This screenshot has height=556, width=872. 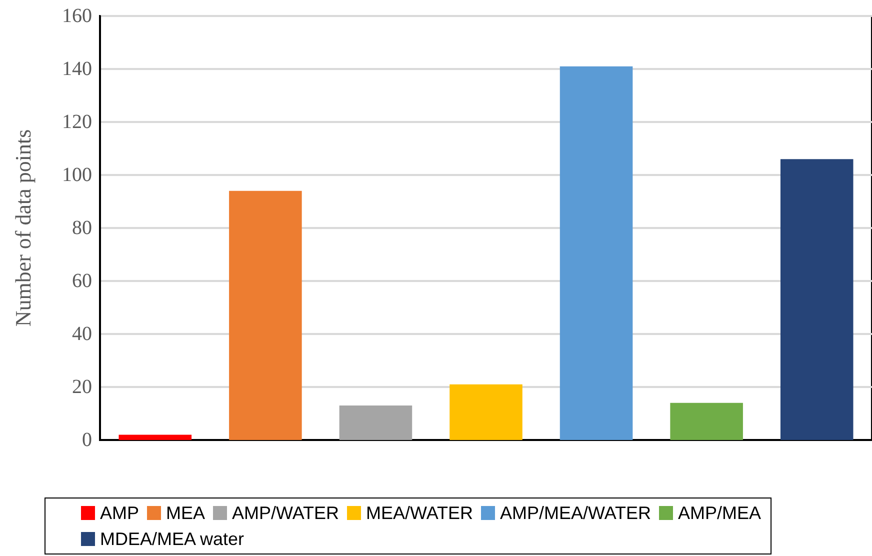 I want to click on y-tick-label: 100, so click(x=77, y=175).